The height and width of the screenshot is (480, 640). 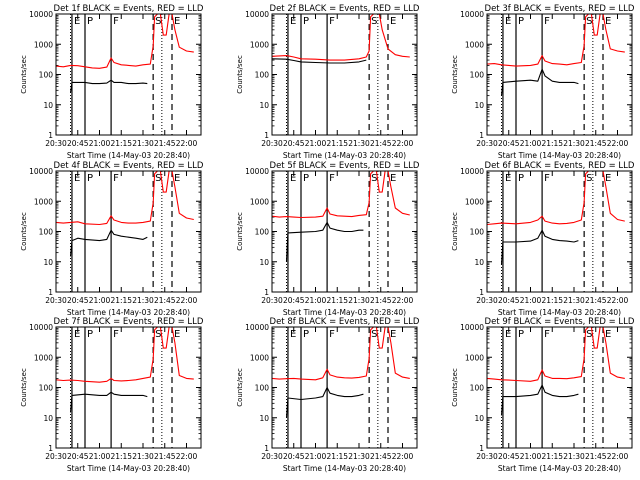 What do you see at coordinates (129, 322) in the screenshot?
I see `chart-title: Det 7f BLACK = Events, RED = LLD` at bounding box center [129, 322].